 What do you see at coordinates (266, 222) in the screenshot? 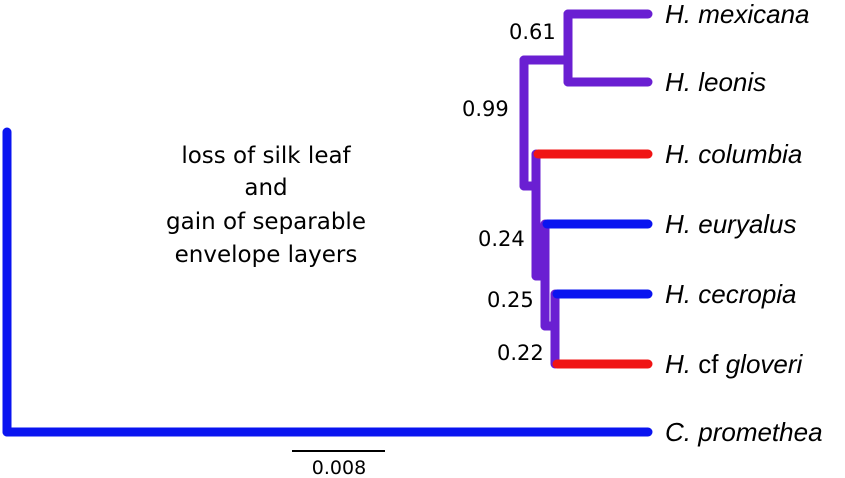
I see `annotation-line-3: gain of separable` at bounding box center [266, 222].